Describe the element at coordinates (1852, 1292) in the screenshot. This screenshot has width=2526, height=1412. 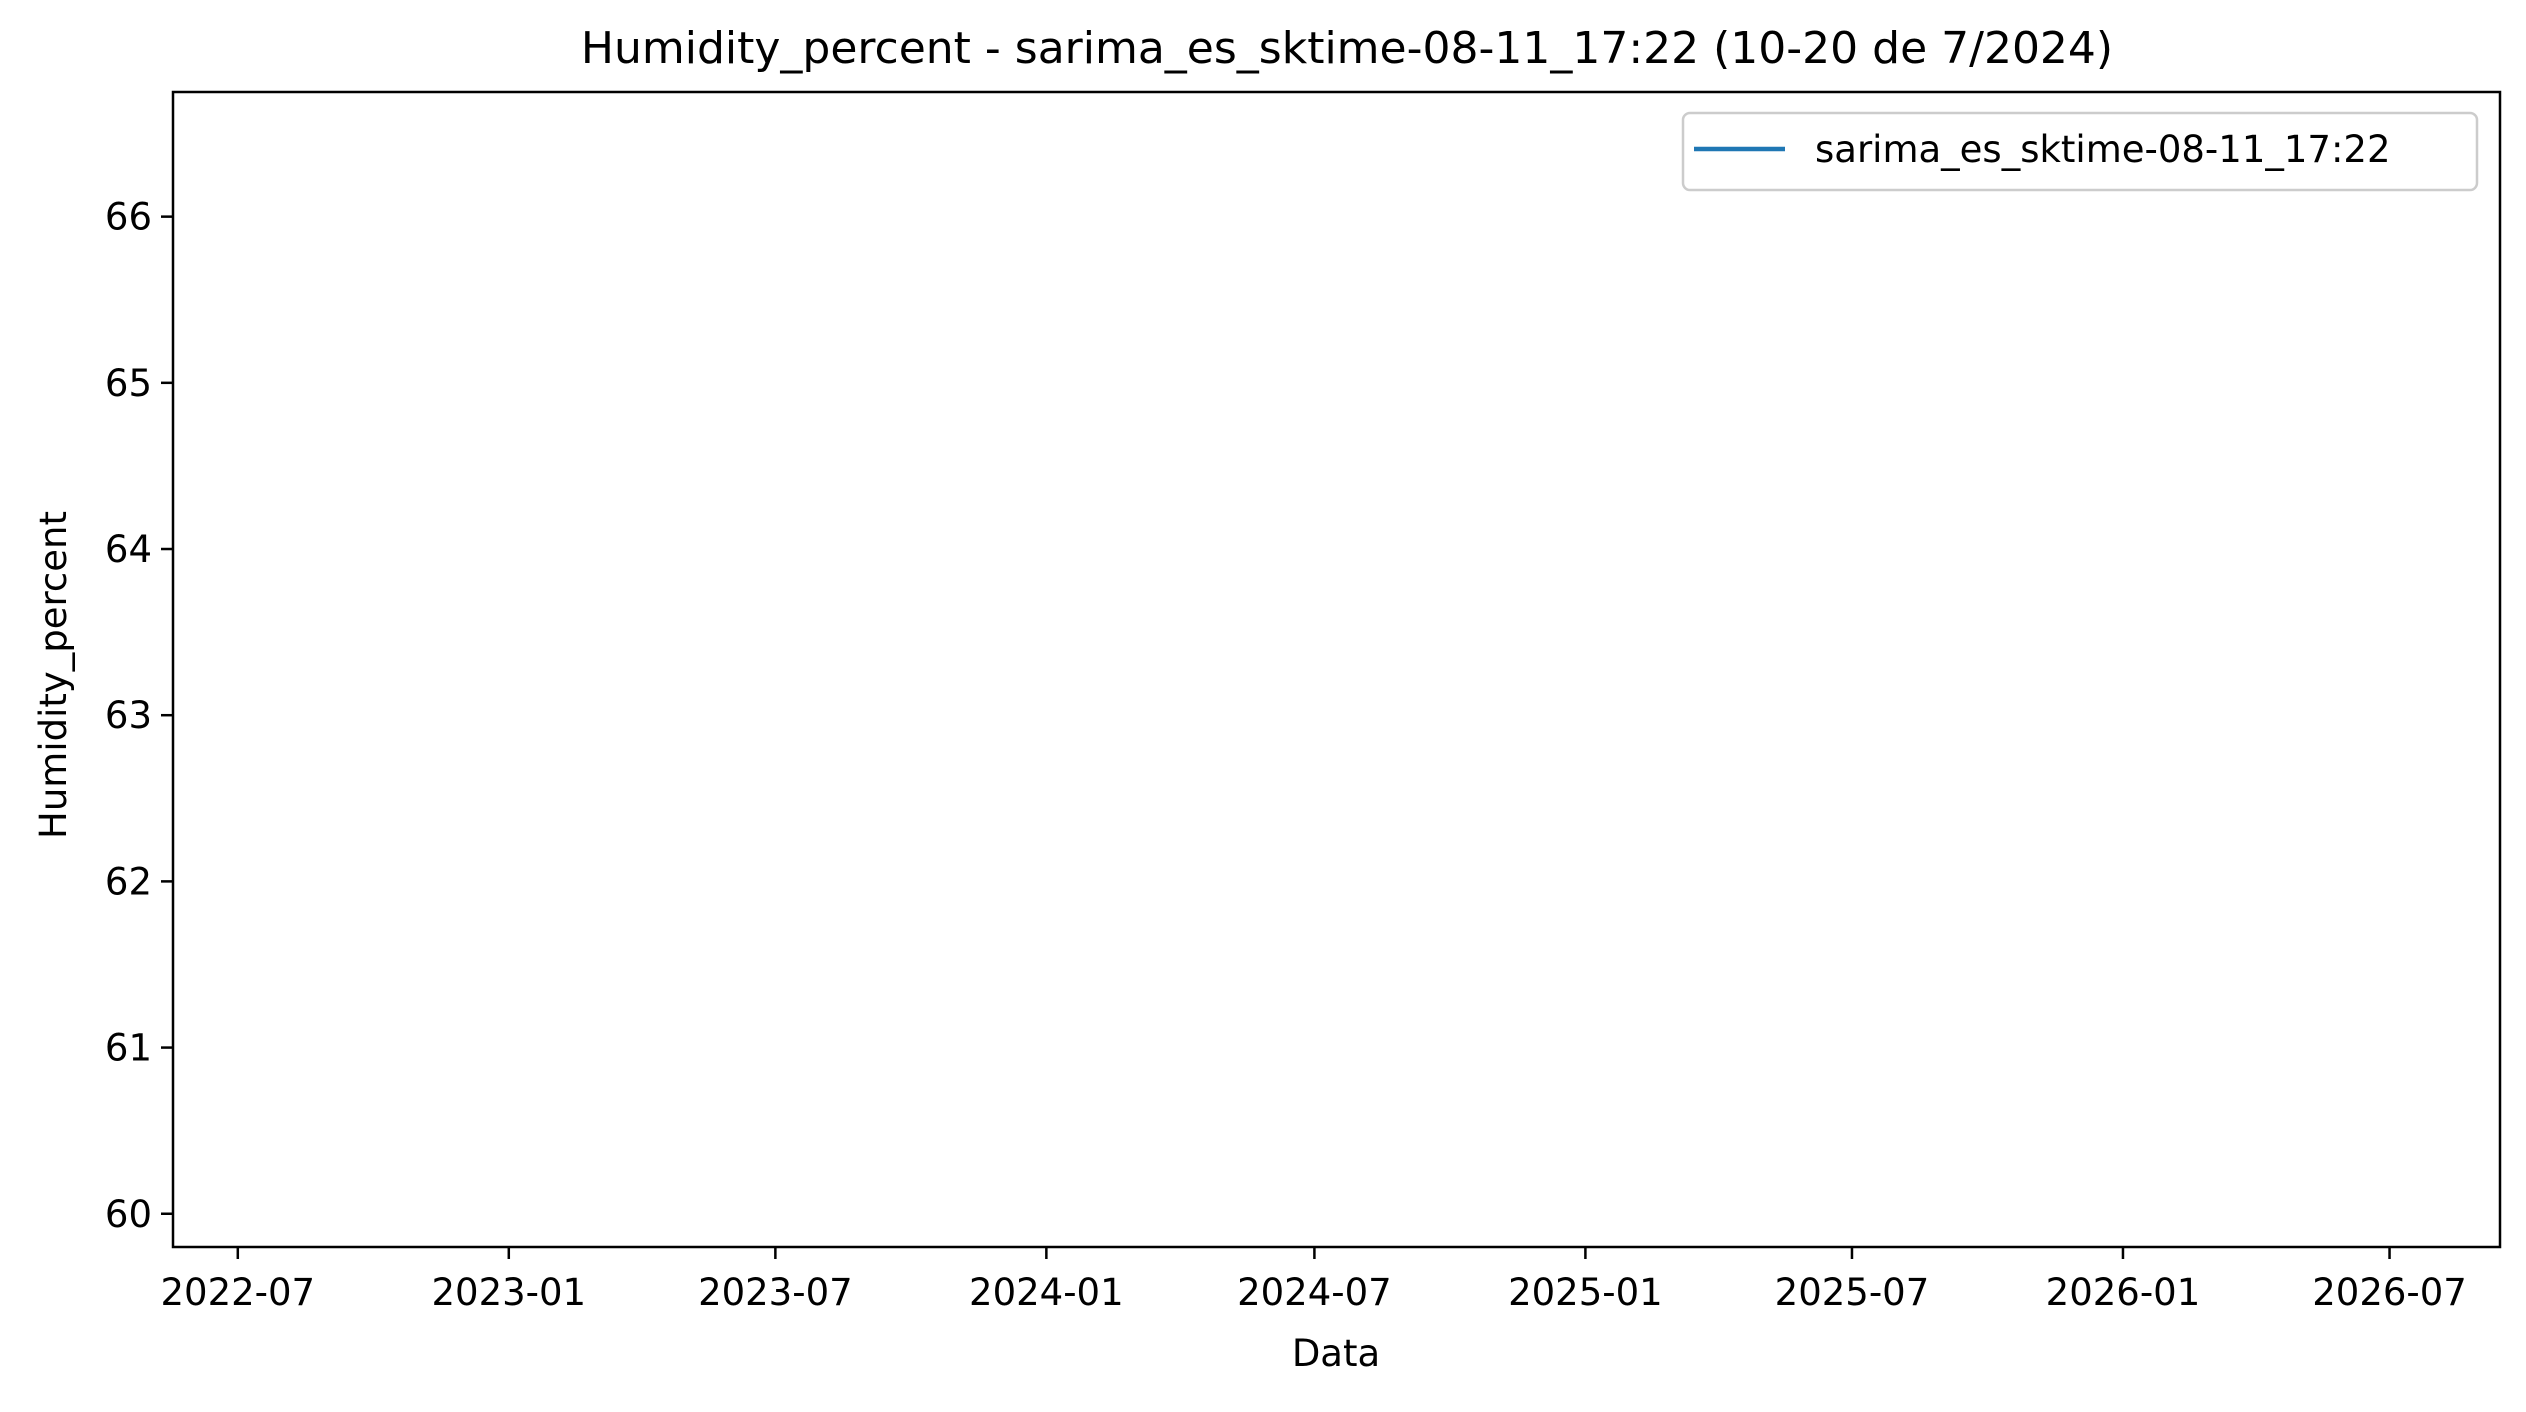
I see `x-tick-label: 2025-07` at that location.